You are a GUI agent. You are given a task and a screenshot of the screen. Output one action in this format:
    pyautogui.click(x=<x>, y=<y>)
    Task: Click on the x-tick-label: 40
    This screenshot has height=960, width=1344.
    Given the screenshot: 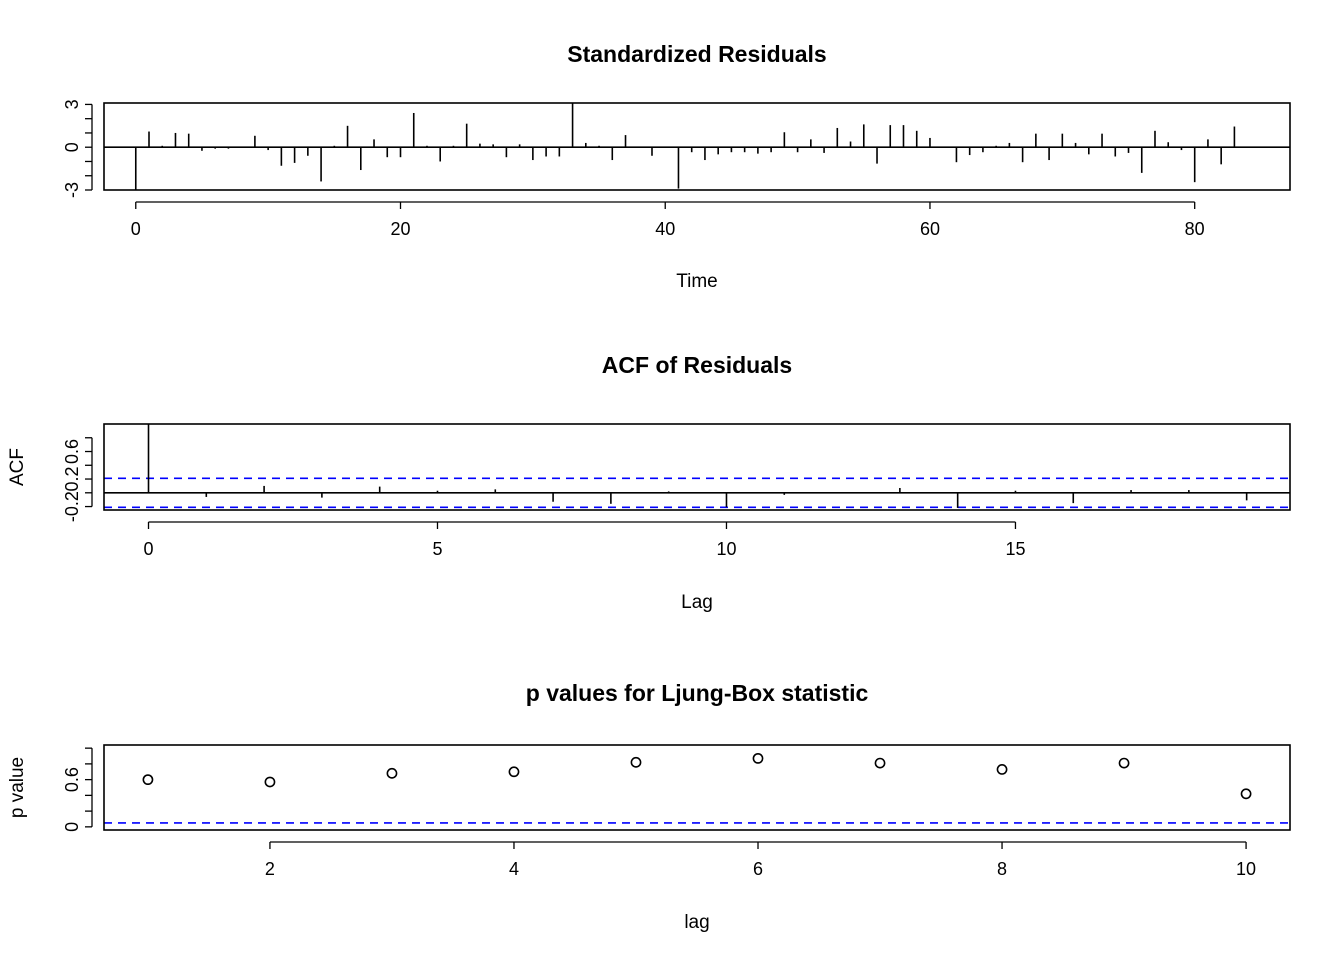 What is the action you would take?
    pyautogui.click(x=665, y=229)
    